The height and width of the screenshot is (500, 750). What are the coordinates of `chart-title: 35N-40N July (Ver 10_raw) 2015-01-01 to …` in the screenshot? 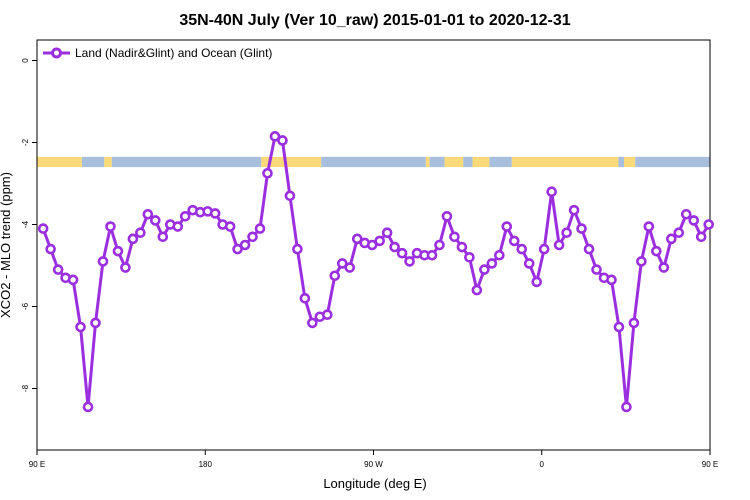 It's located at (374, 20).